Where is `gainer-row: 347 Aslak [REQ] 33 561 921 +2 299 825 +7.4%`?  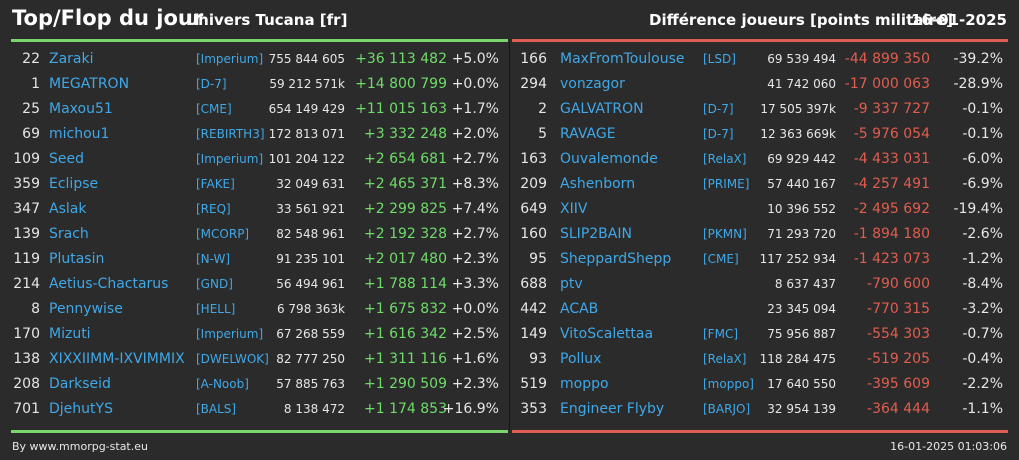 gainer-row: 347 Aslak [REQ] 33 561 921 +2 299 825 +7.4% is located at coordinates (254, 209).